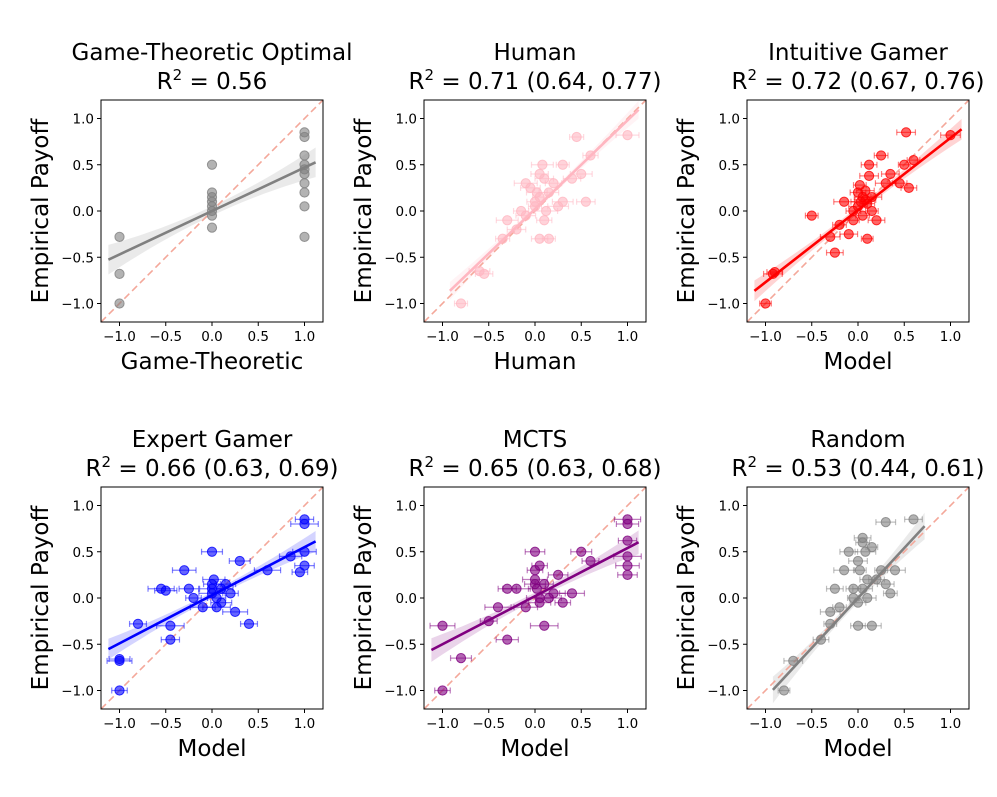 Image resolution: width=997 pixels, height=797 pixels. I want to click on subplot-title: MCTS, so click(535, 440).